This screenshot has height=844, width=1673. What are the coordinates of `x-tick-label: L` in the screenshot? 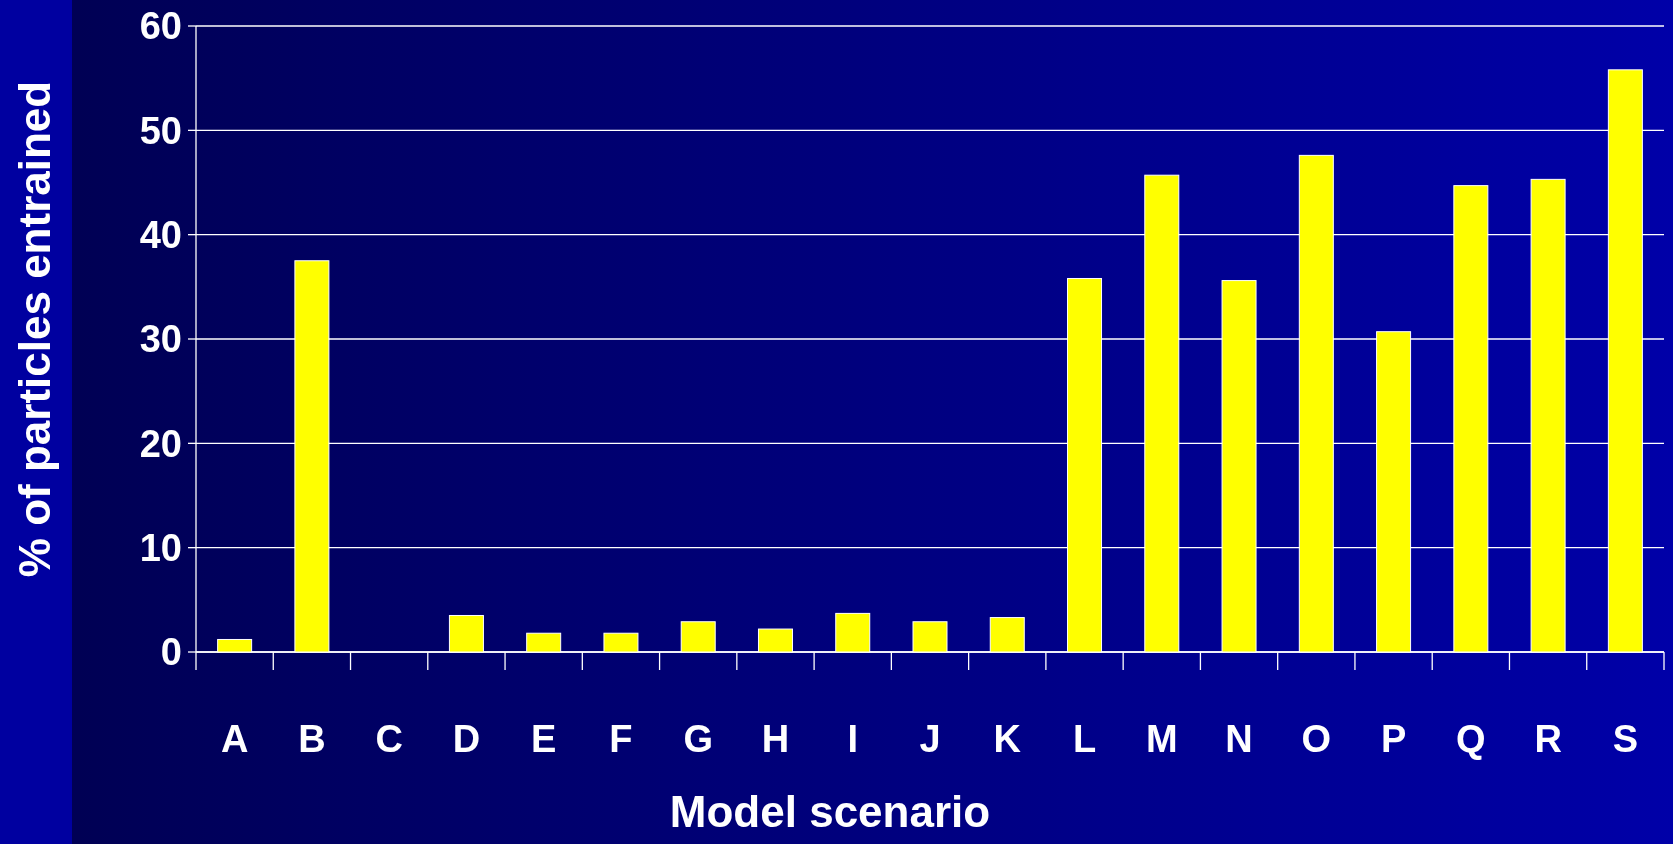 It's located at (1084, 739).